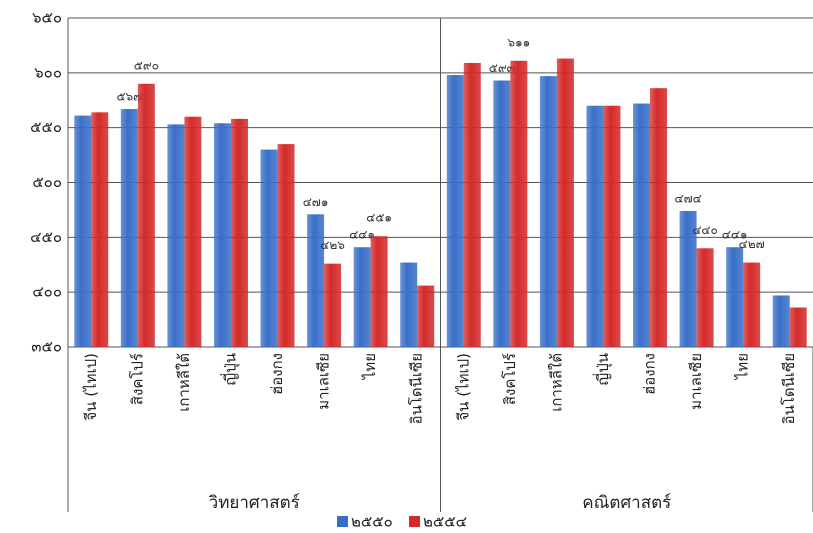  I want to click on data-label: ๔๒๖, so click(332, 245).